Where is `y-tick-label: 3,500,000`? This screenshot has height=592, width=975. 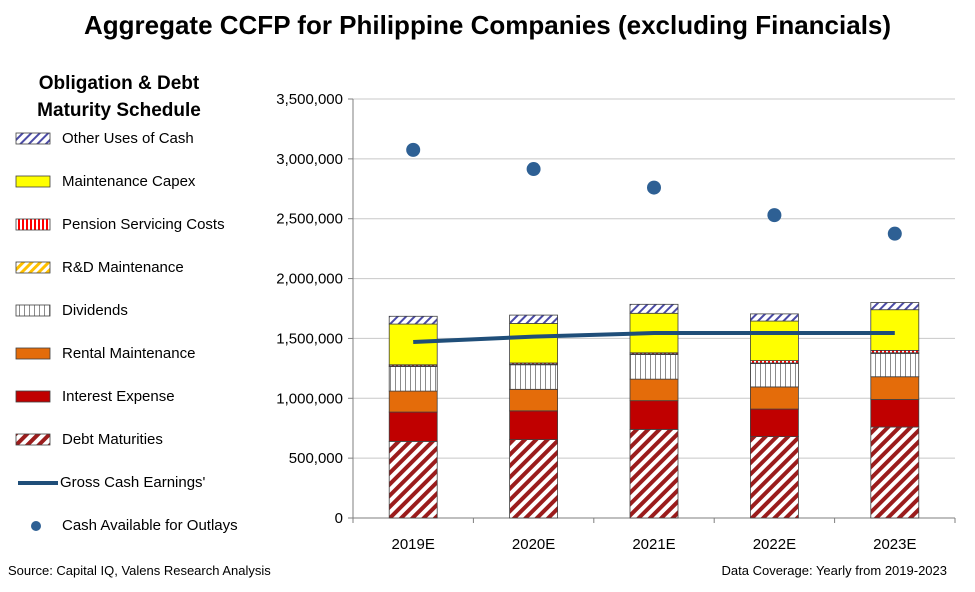
y-tick-label: 3,500,000 is located at coordinates (309, 99).